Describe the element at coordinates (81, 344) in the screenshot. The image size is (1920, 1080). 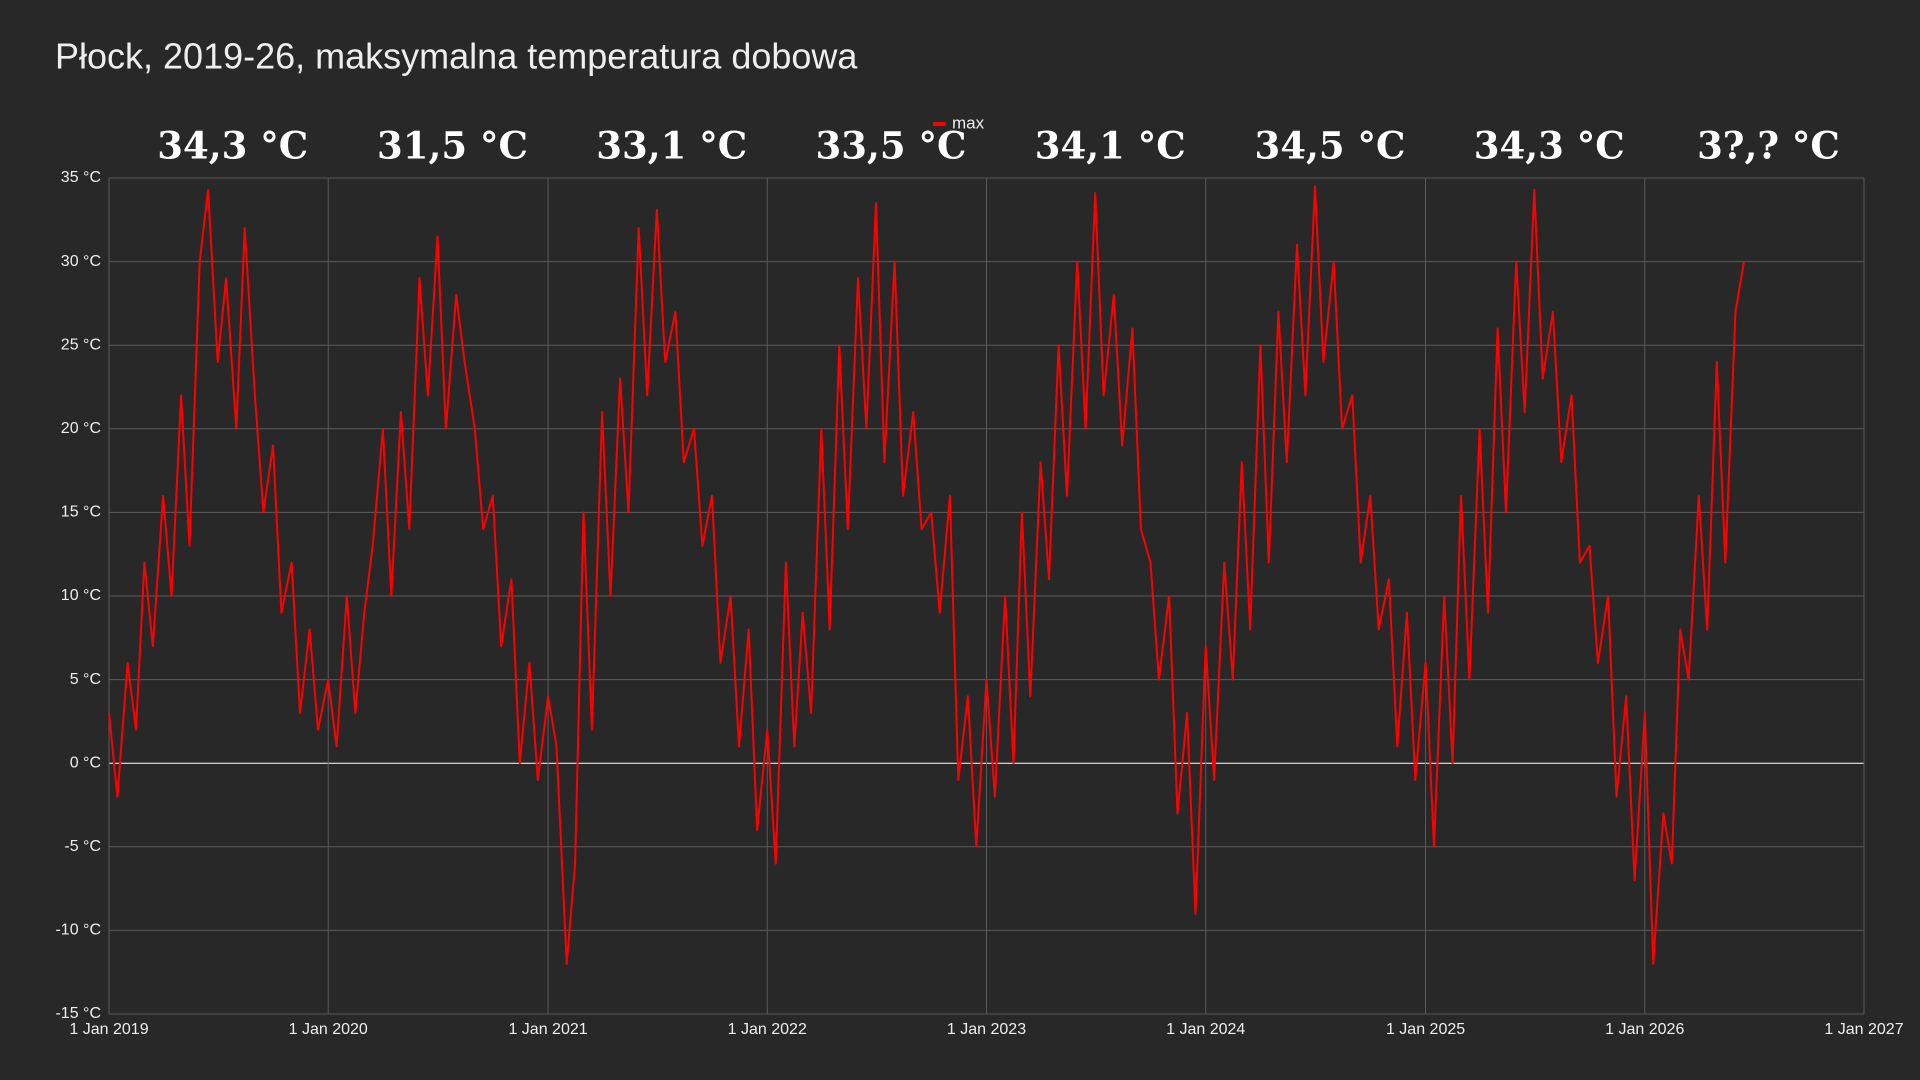
I see `y-tick-label: 25 °C` at that location.